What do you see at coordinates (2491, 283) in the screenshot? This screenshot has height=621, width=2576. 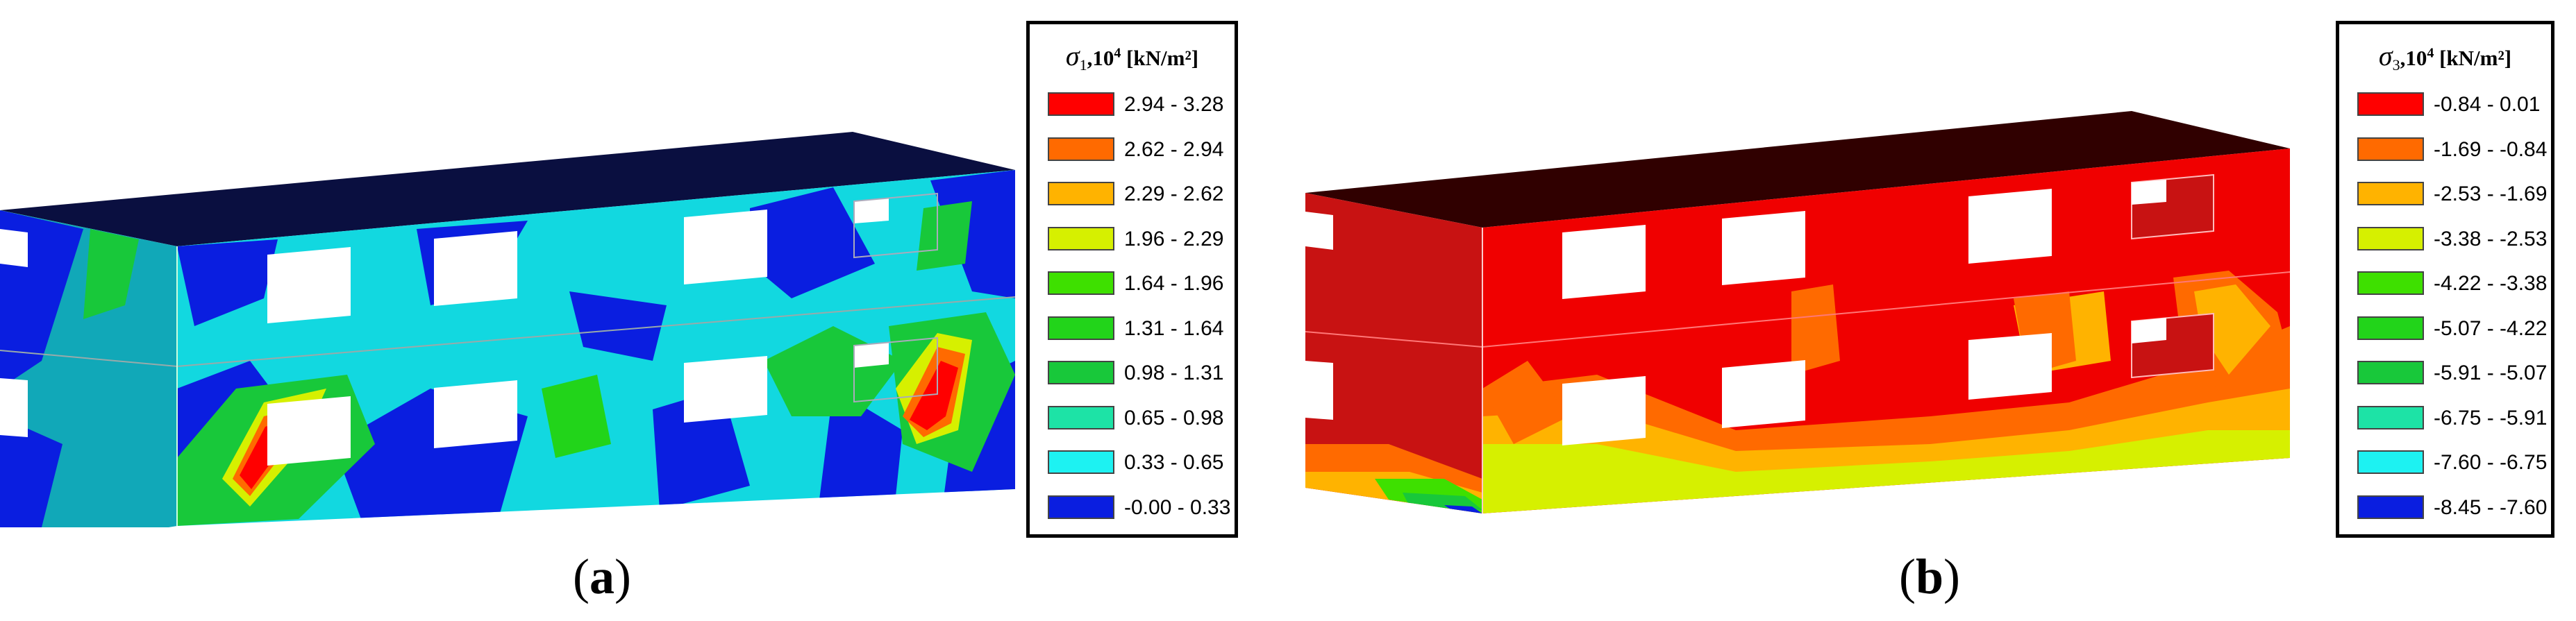 I see `legend-range-label: -4.22 - -3.38` at bounding box center [2491, 283].